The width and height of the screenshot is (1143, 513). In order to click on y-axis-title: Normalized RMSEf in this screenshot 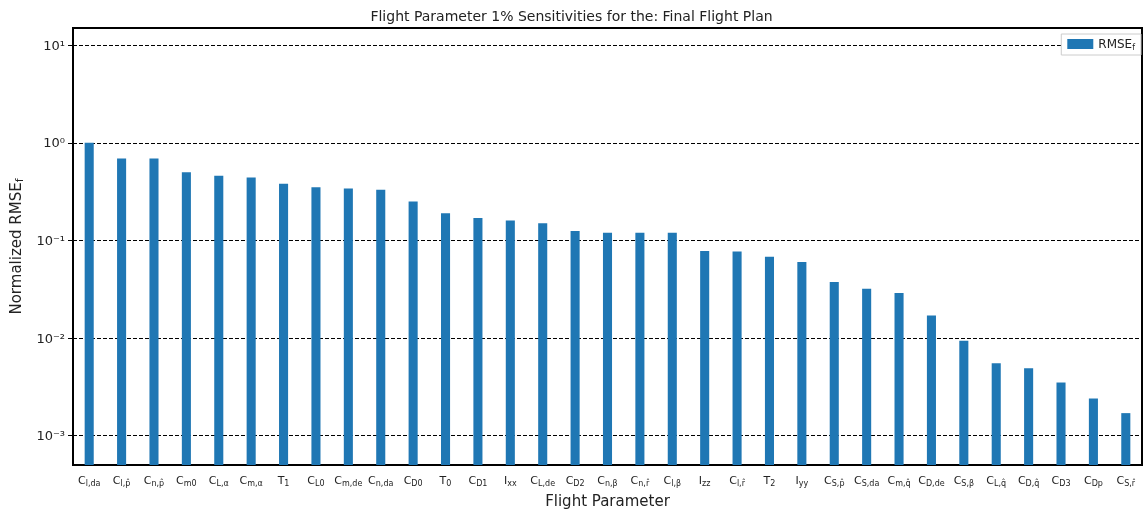, I will do `click(16, 246)`.